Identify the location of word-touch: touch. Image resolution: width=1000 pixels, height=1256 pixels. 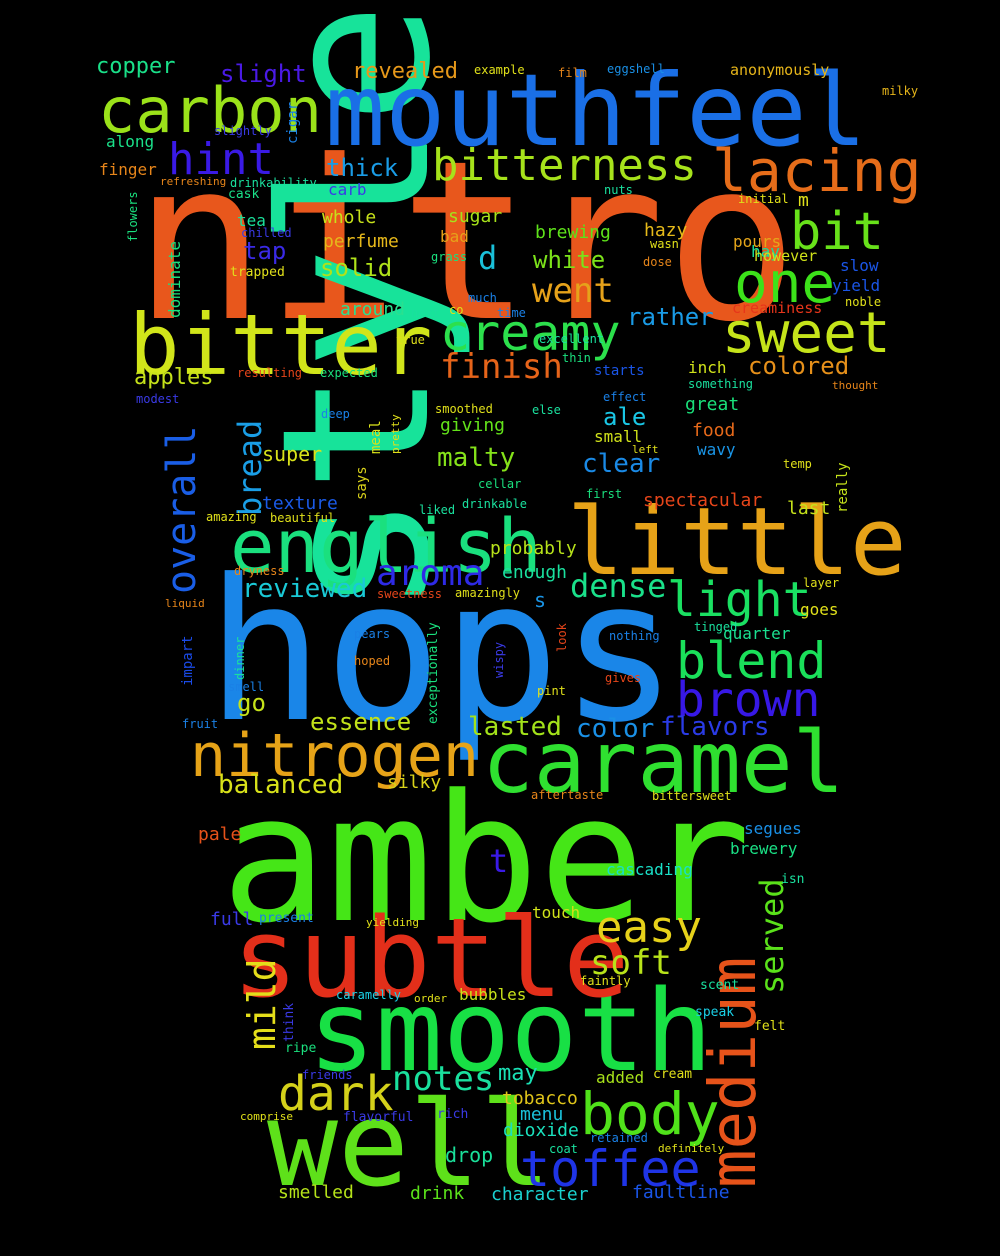
(556, 912).